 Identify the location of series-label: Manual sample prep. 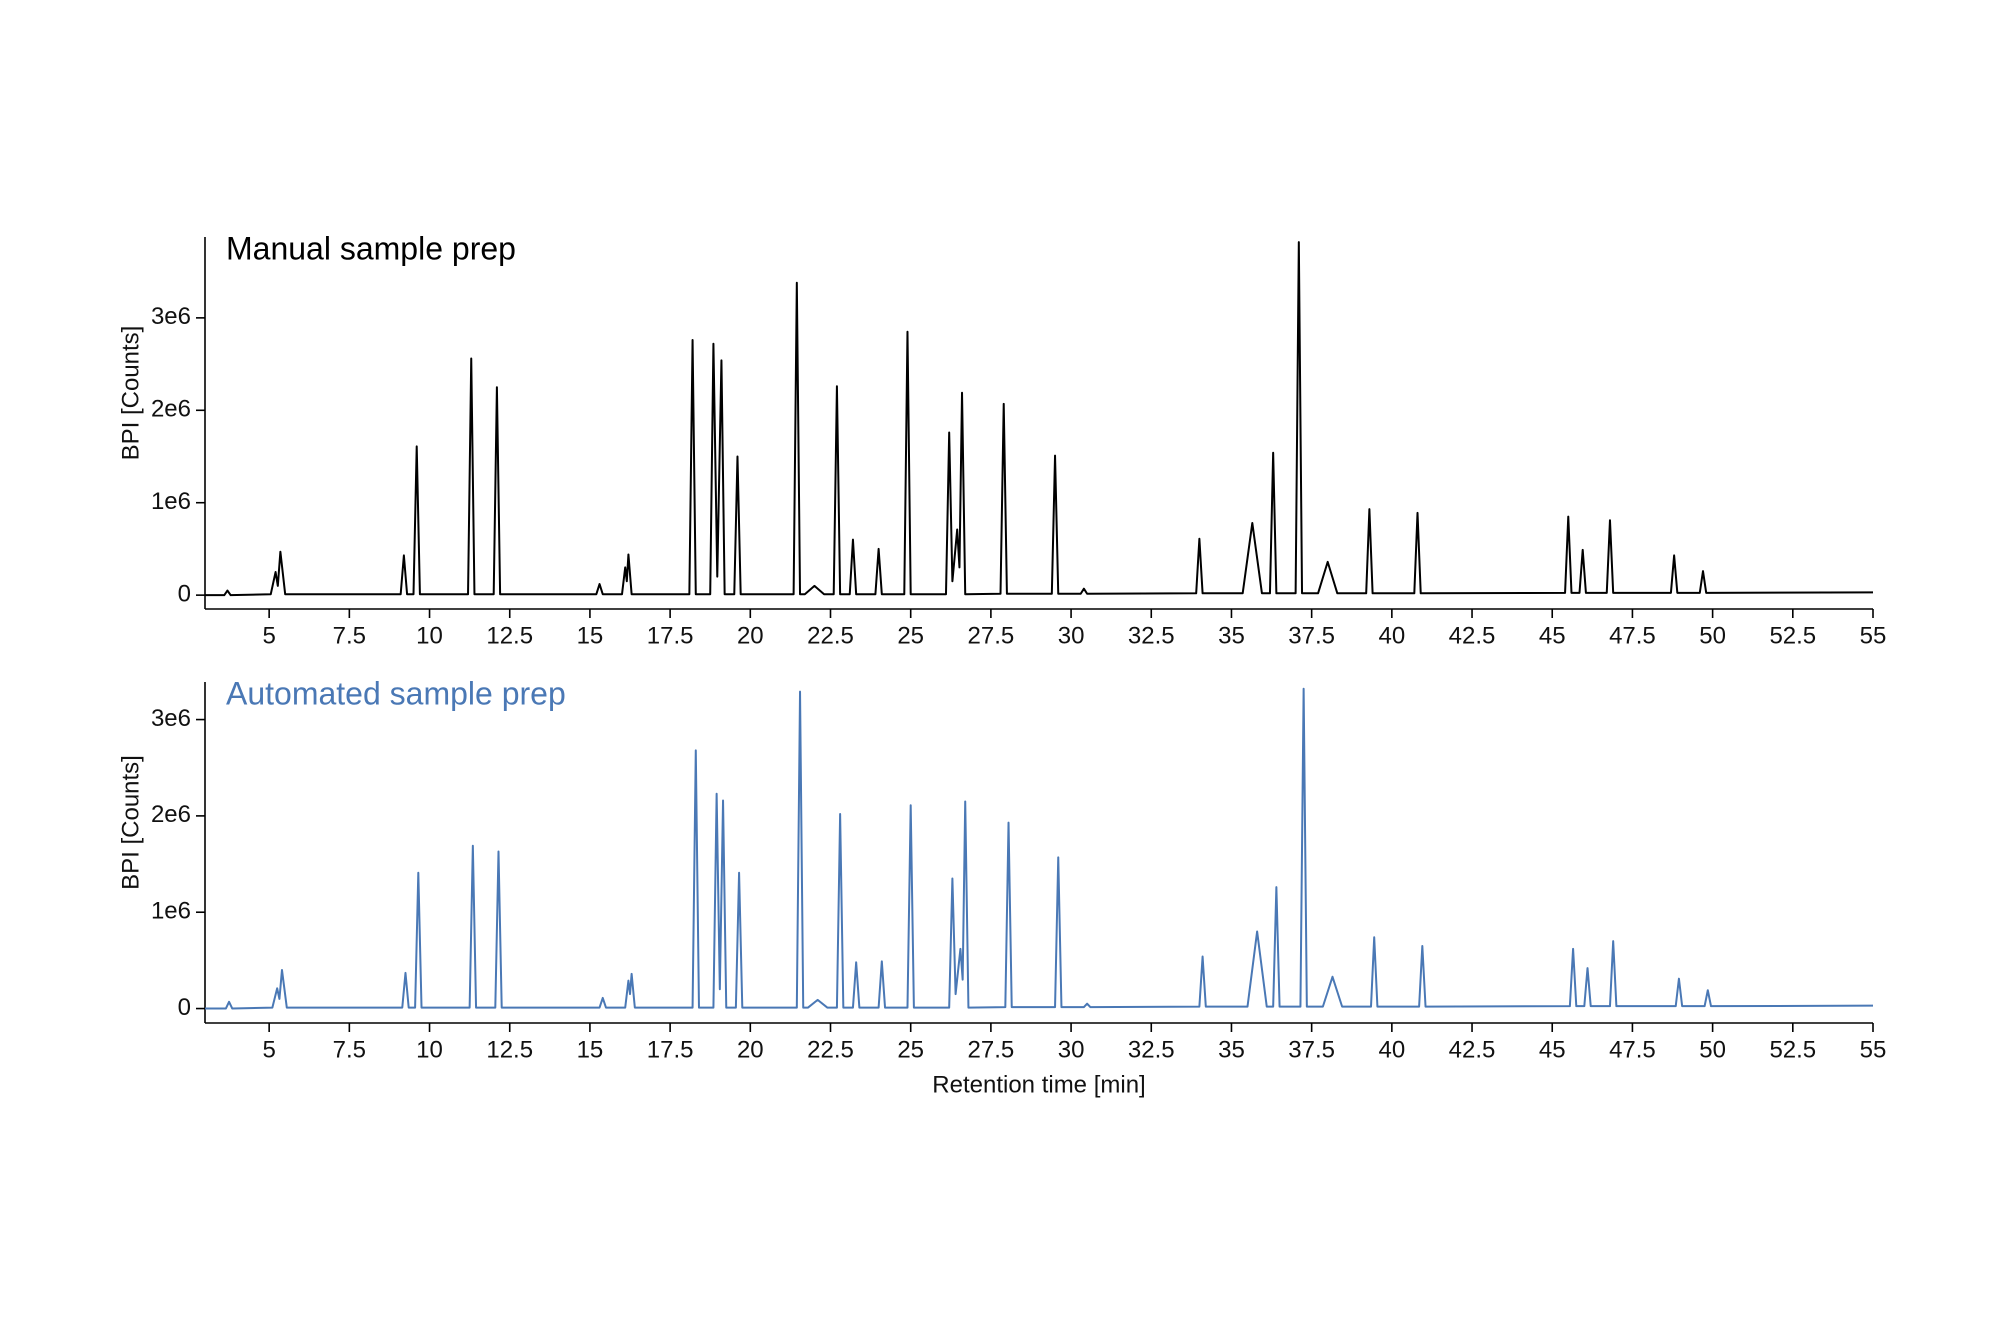
(371, 248).